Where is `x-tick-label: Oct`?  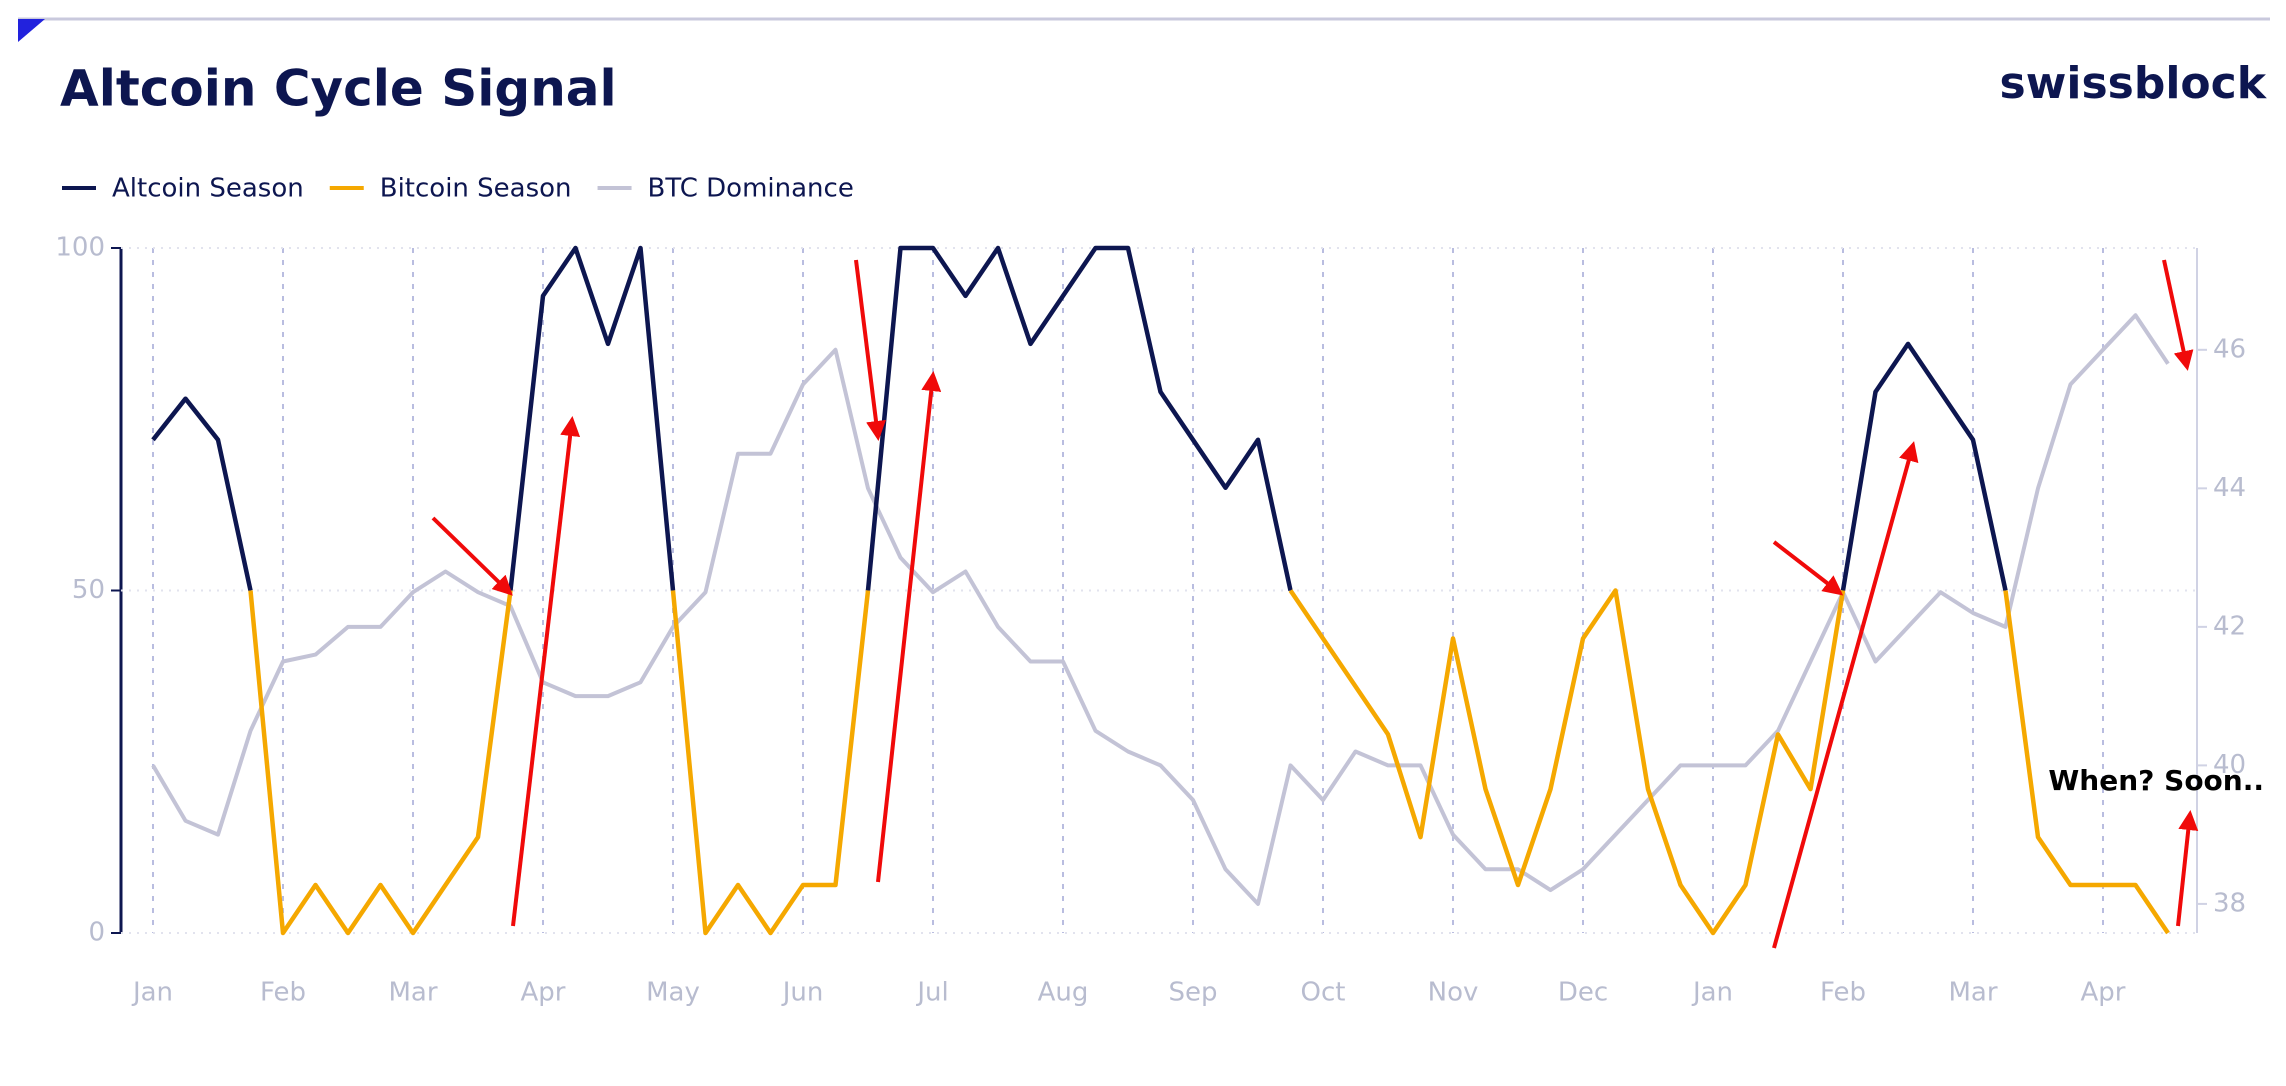 x-tick-label: Oct is located at coordinates (1323, 993).